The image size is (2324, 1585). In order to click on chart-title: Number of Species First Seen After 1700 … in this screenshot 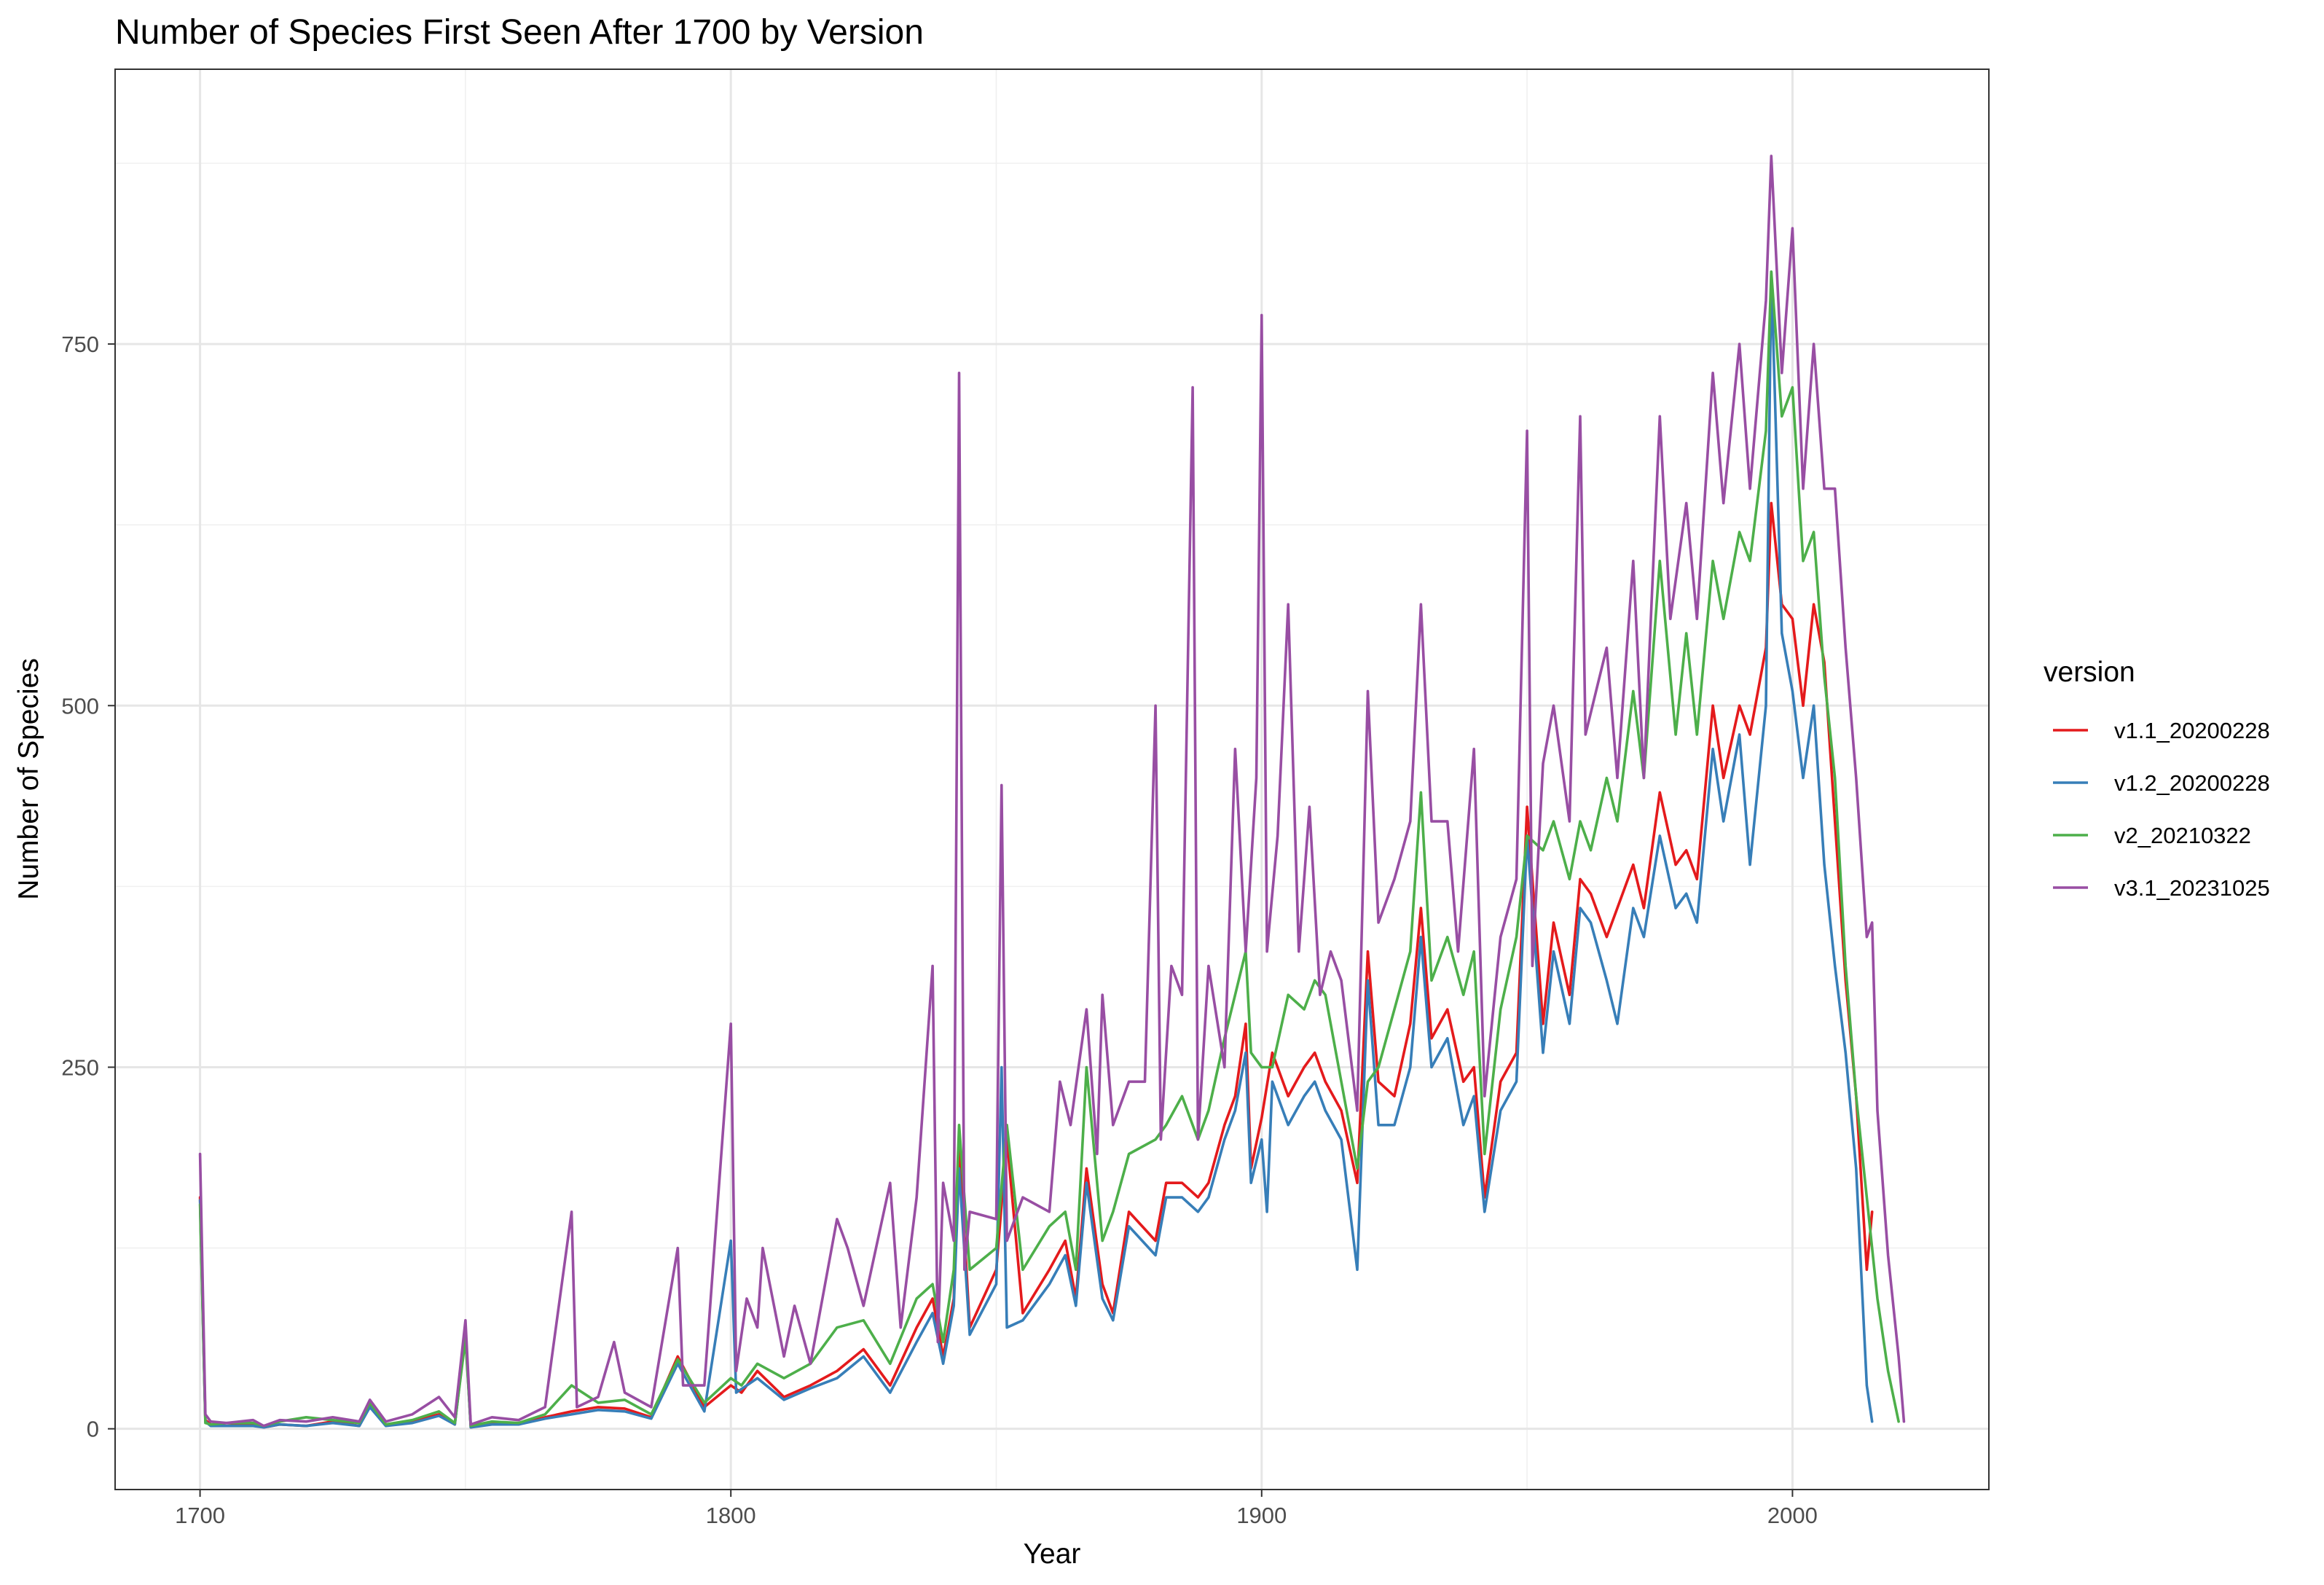, I will do `click(519, 32)`.